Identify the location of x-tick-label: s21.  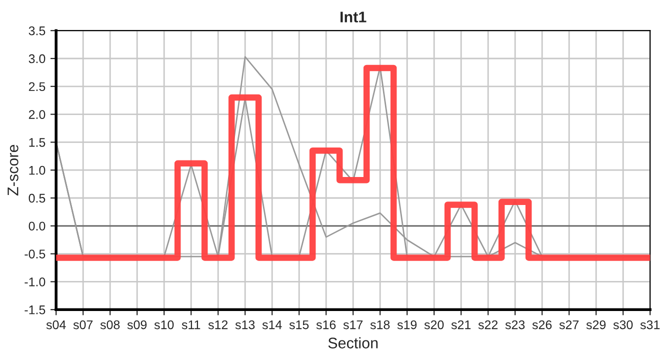
(461, 325).